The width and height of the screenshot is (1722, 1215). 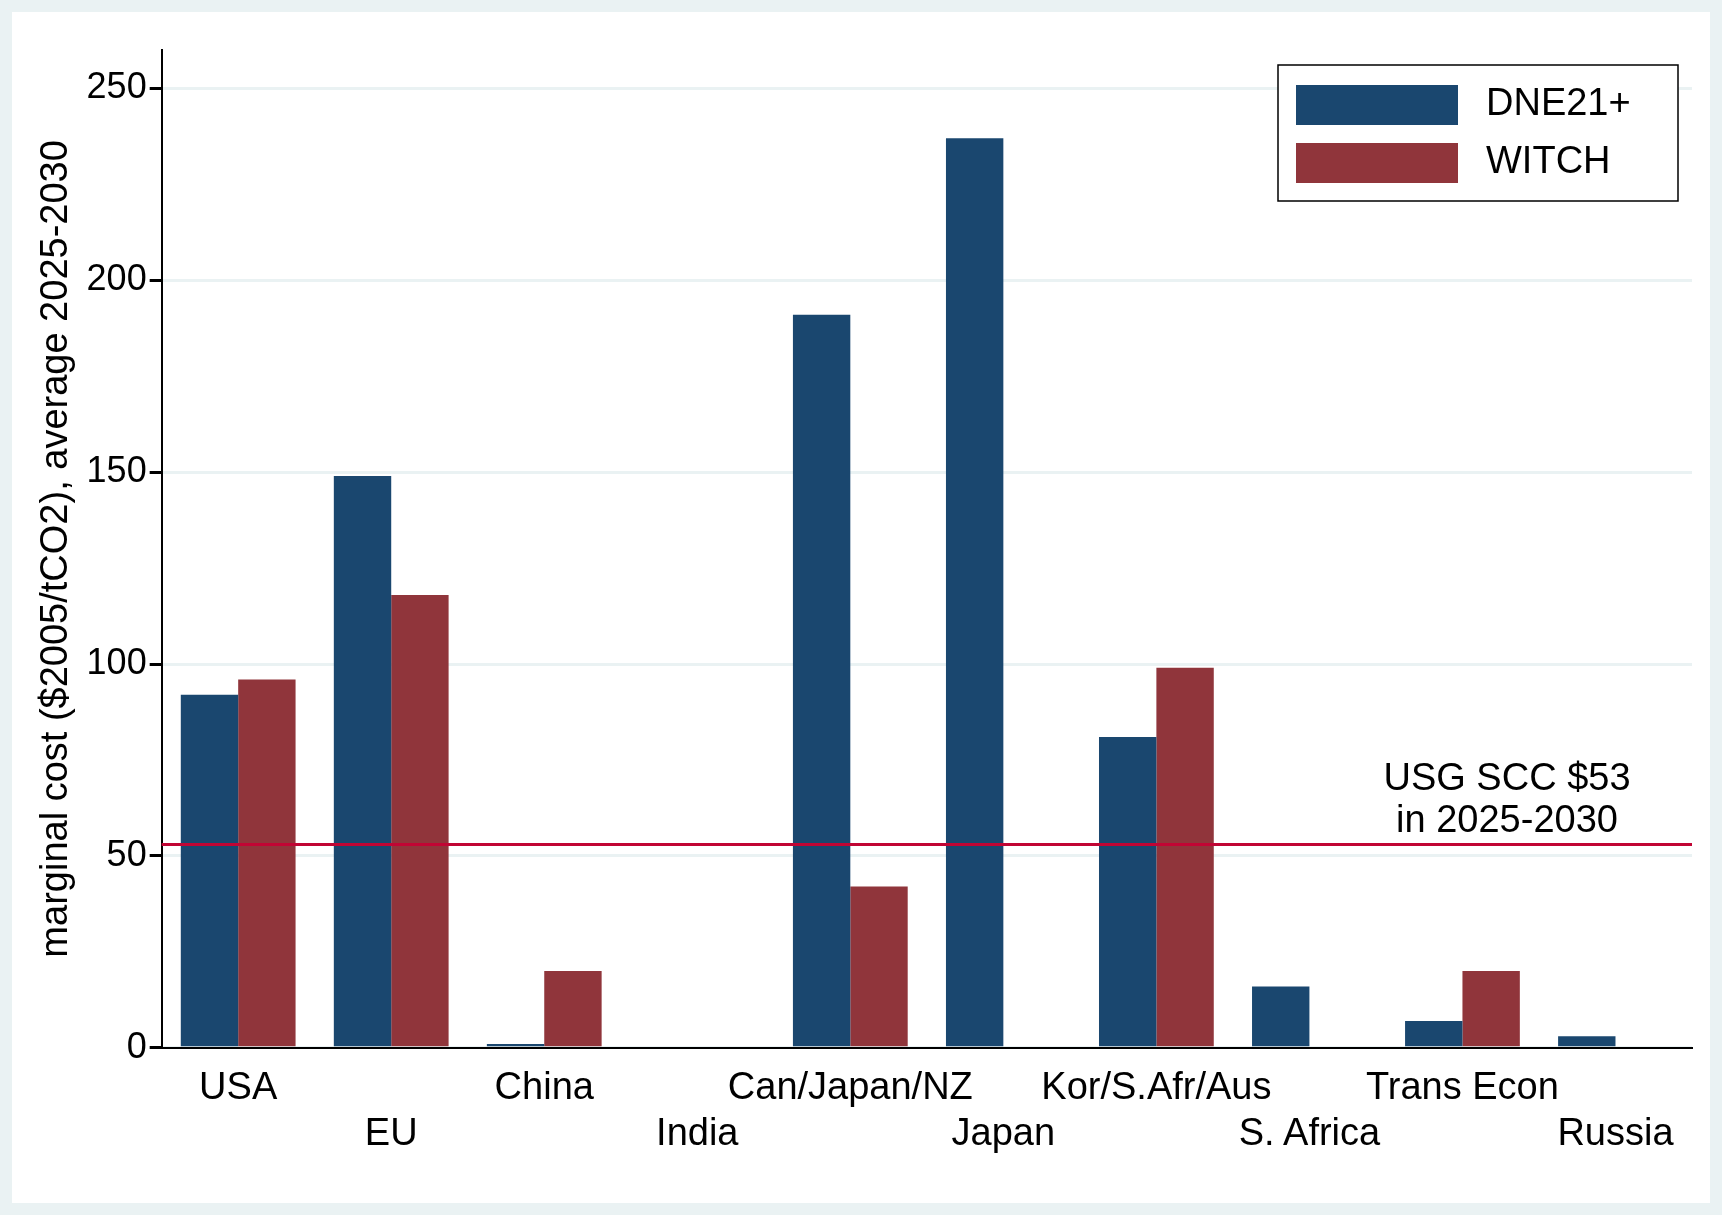 I want to click on y-tick-label: 200, so click(x=116, y=278).